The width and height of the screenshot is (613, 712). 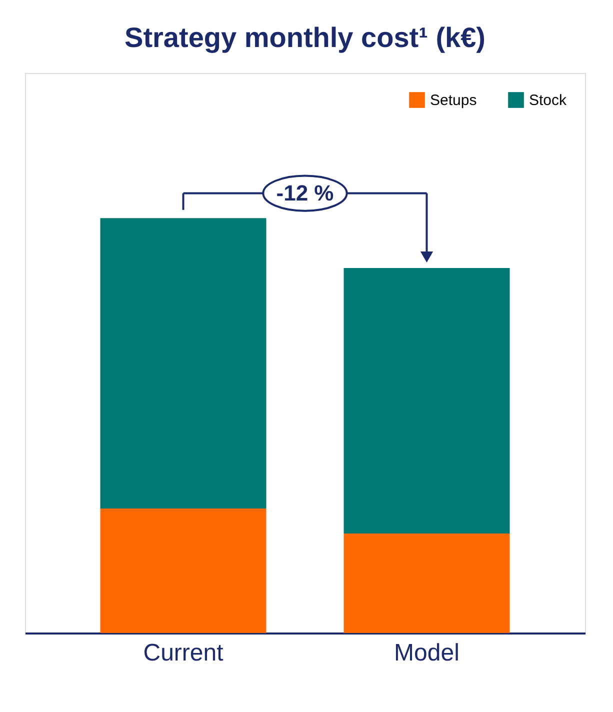 What do you see at coordinates (183, 653) in the screenshot?
I see `x-tick-label: Current` at bounding box center [183, 653].